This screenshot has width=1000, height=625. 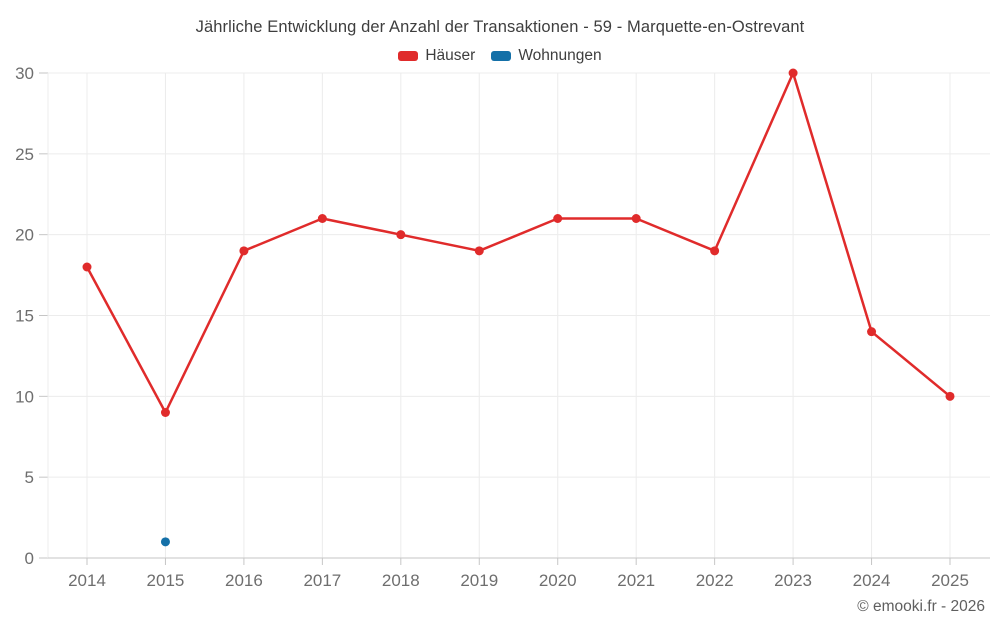 What do you see at coordinates (921, 606) in the screenshot?
I see `copyright-footer: © emooki.fr - 2026` at bounding box center [921, 606].